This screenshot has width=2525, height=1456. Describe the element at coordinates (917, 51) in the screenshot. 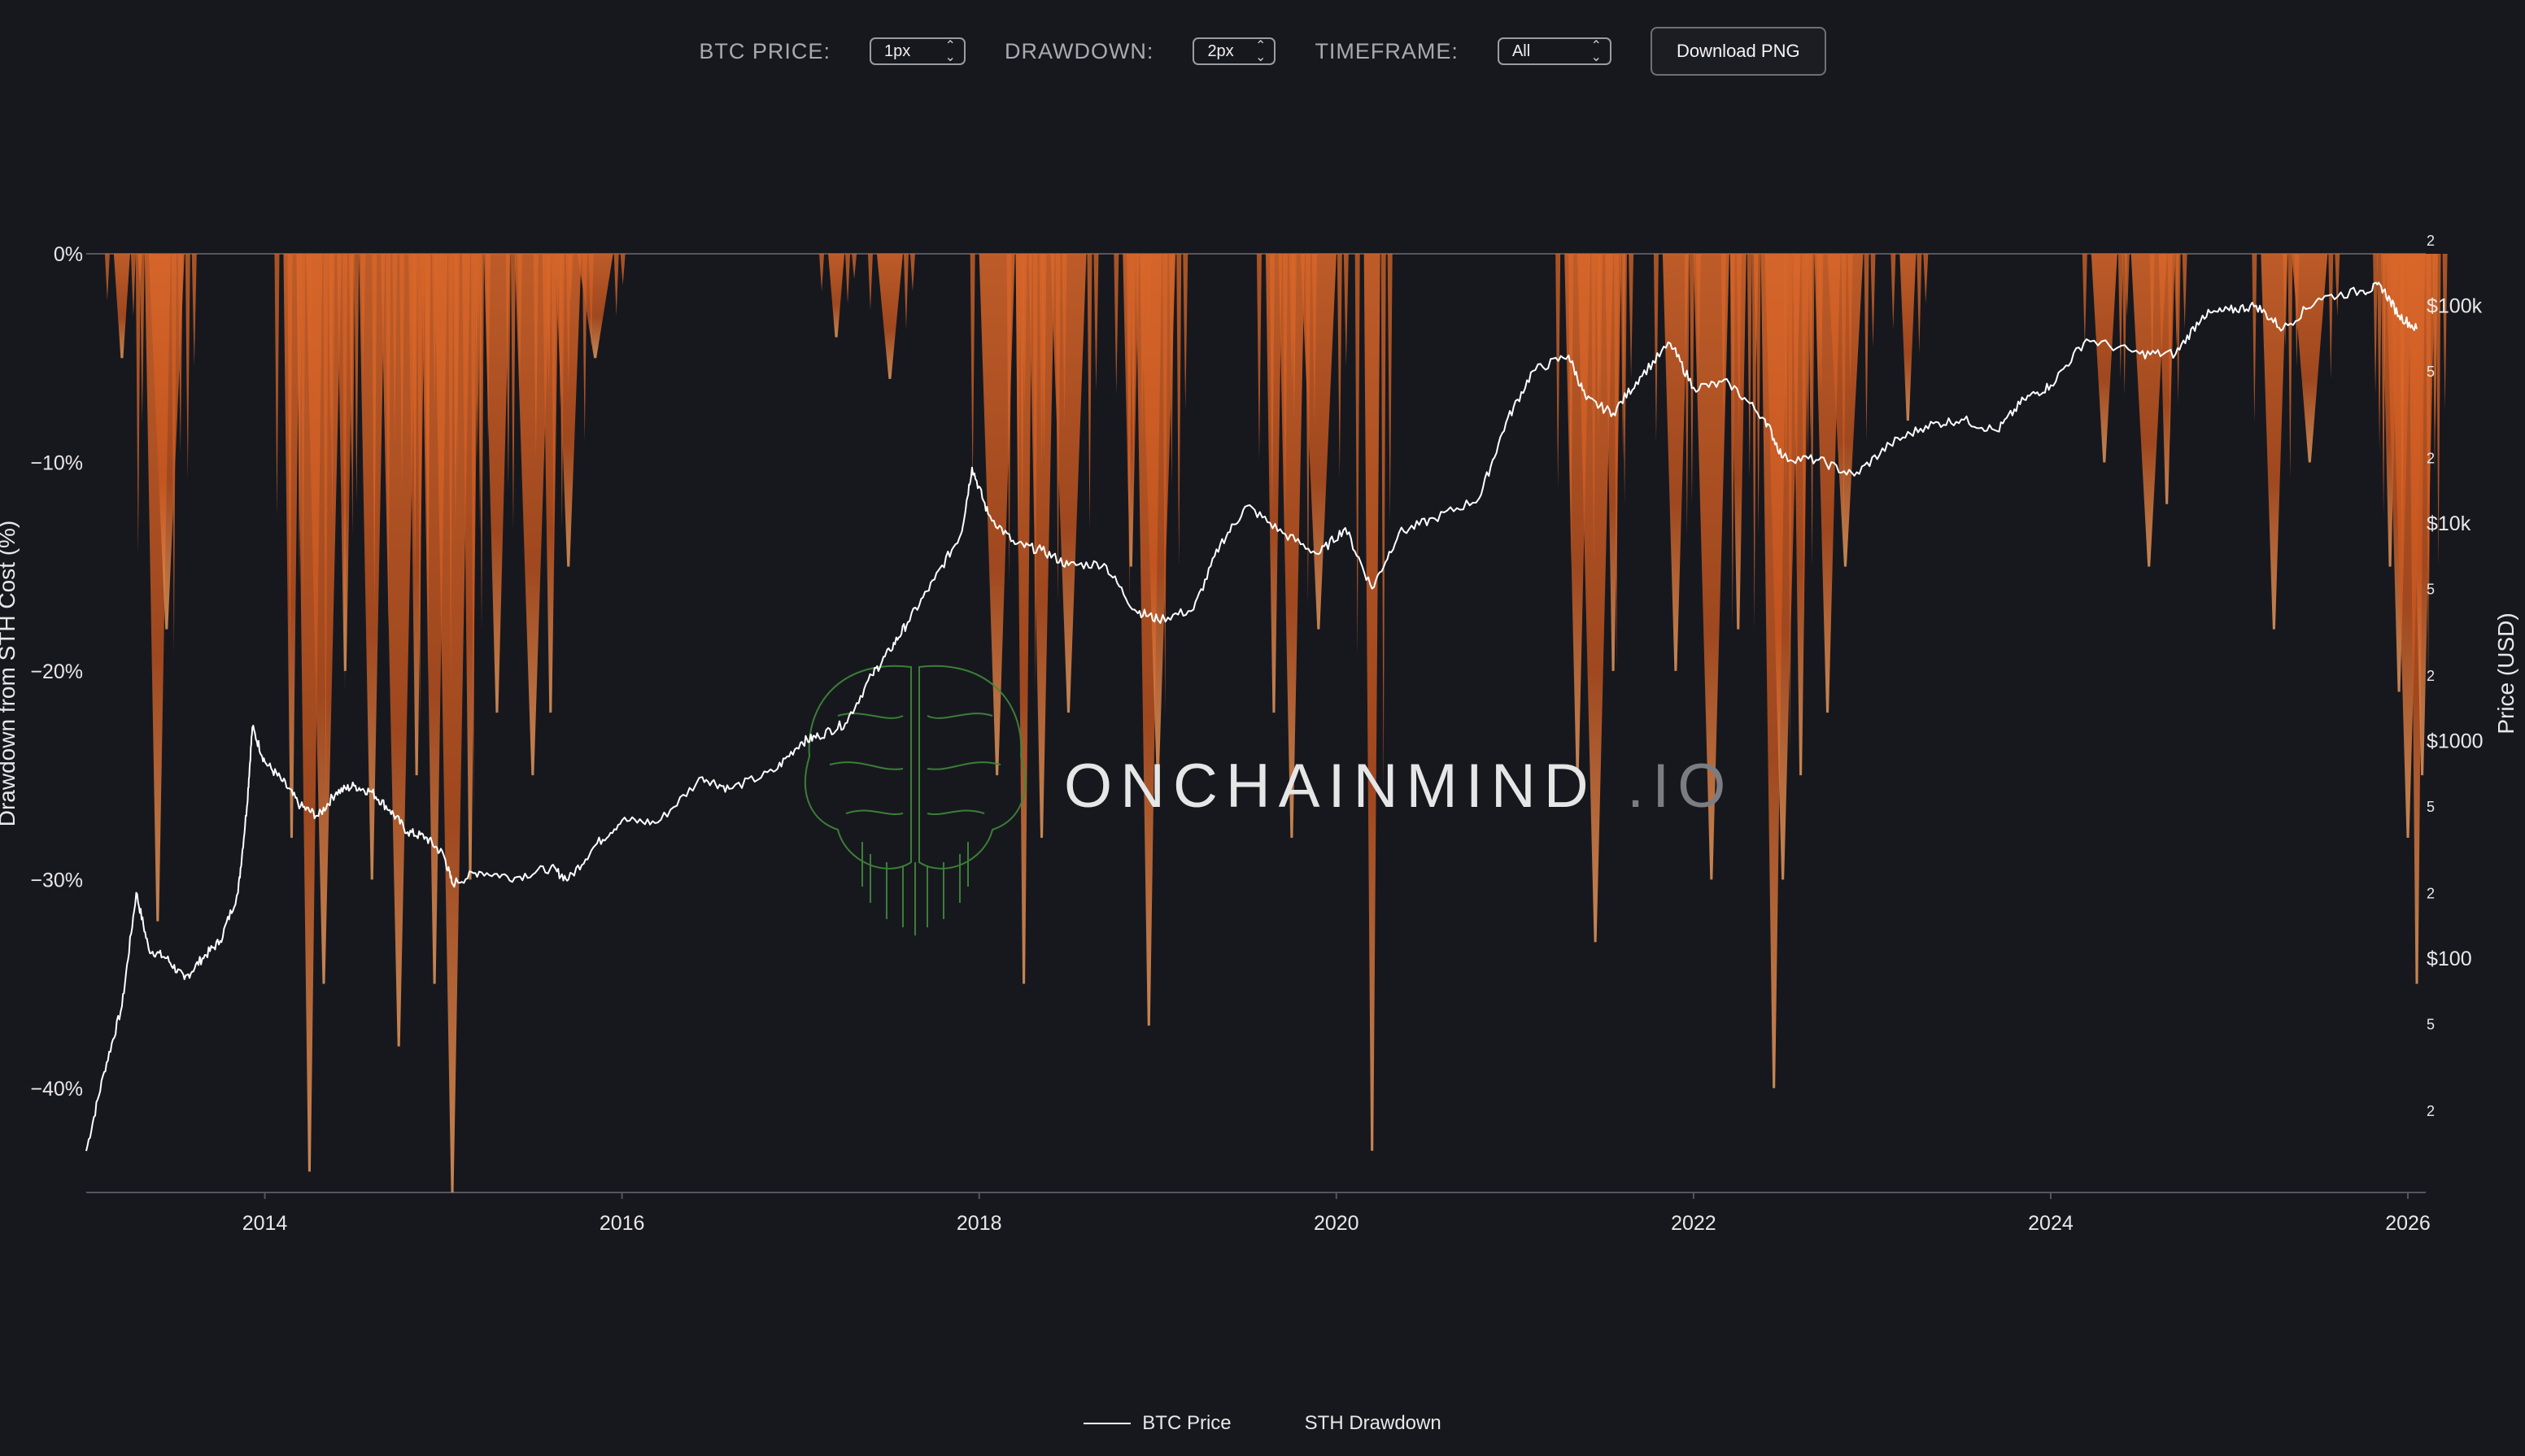

I see `btc-price-select: 1px ⌃ ⌄` at that location.